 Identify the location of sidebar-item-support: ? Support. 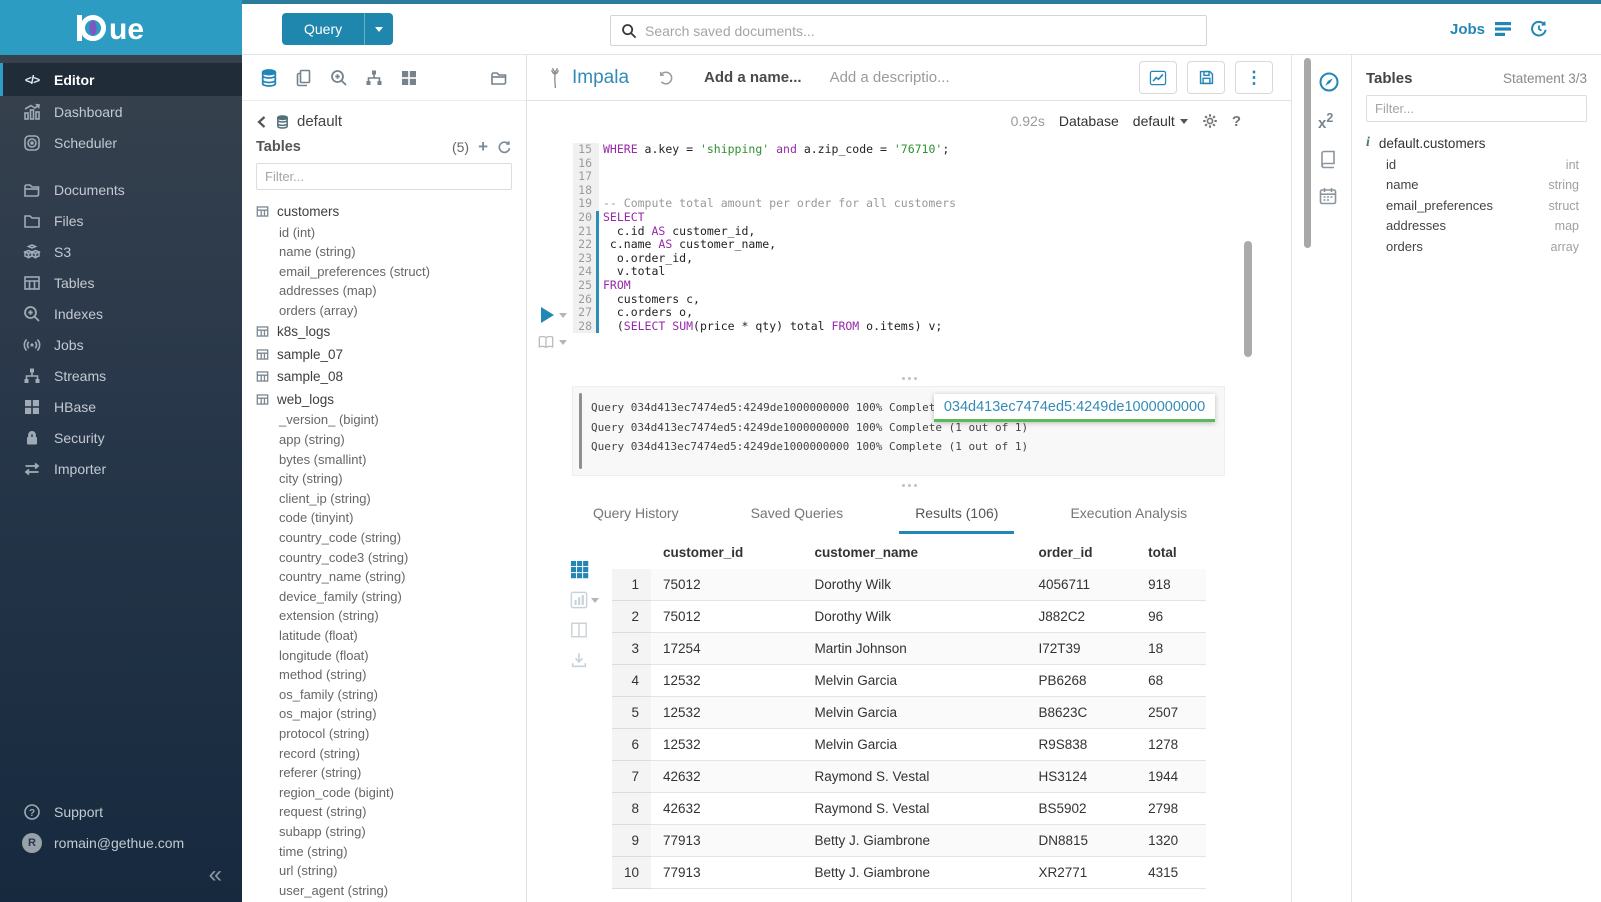
(121, 811).